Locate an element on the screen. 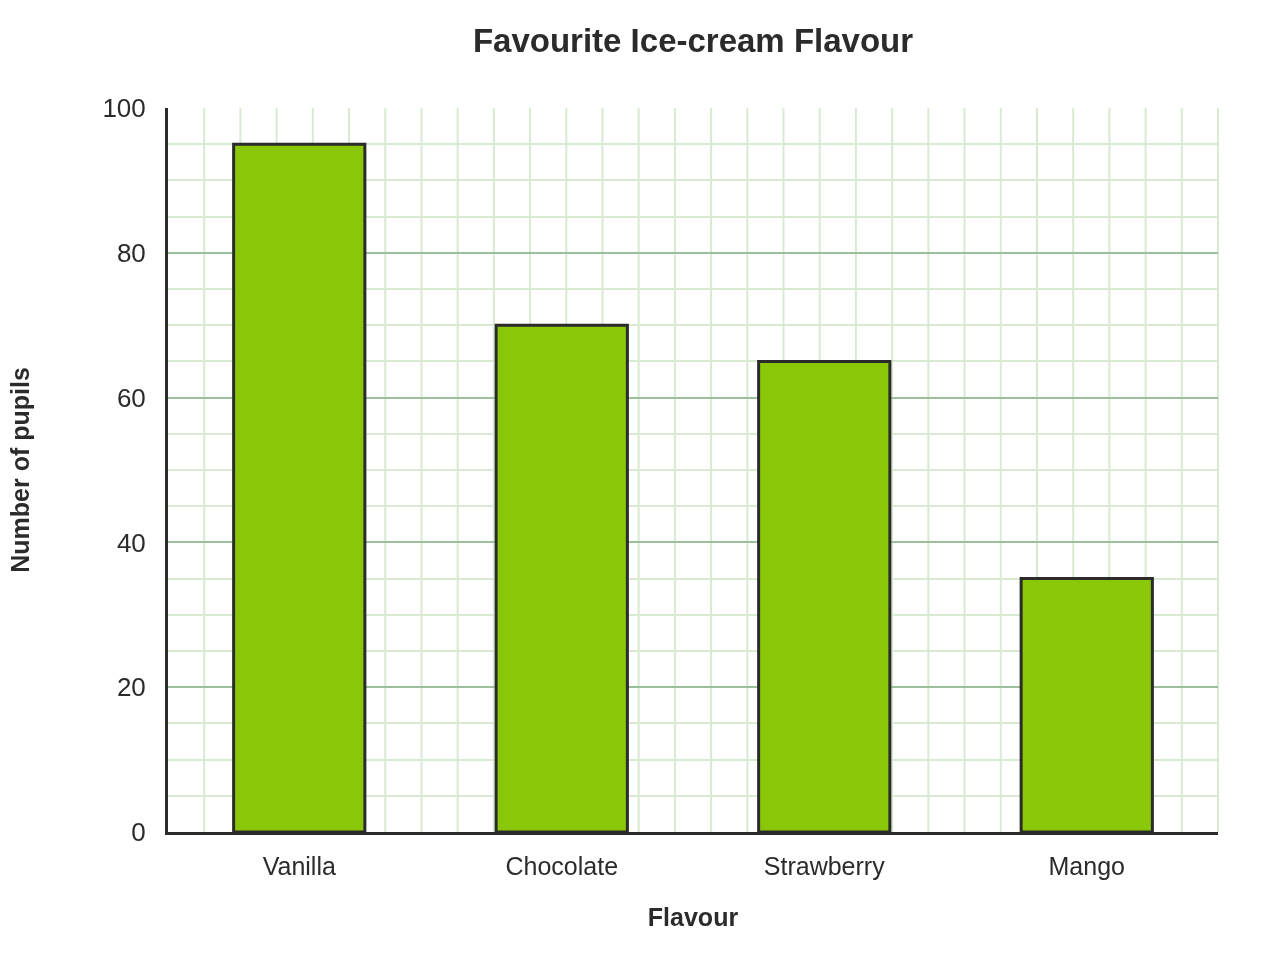 The height and width of the screenshot is (980, 1280). y-tick-label: 20 is located at coordinates (131, 687).